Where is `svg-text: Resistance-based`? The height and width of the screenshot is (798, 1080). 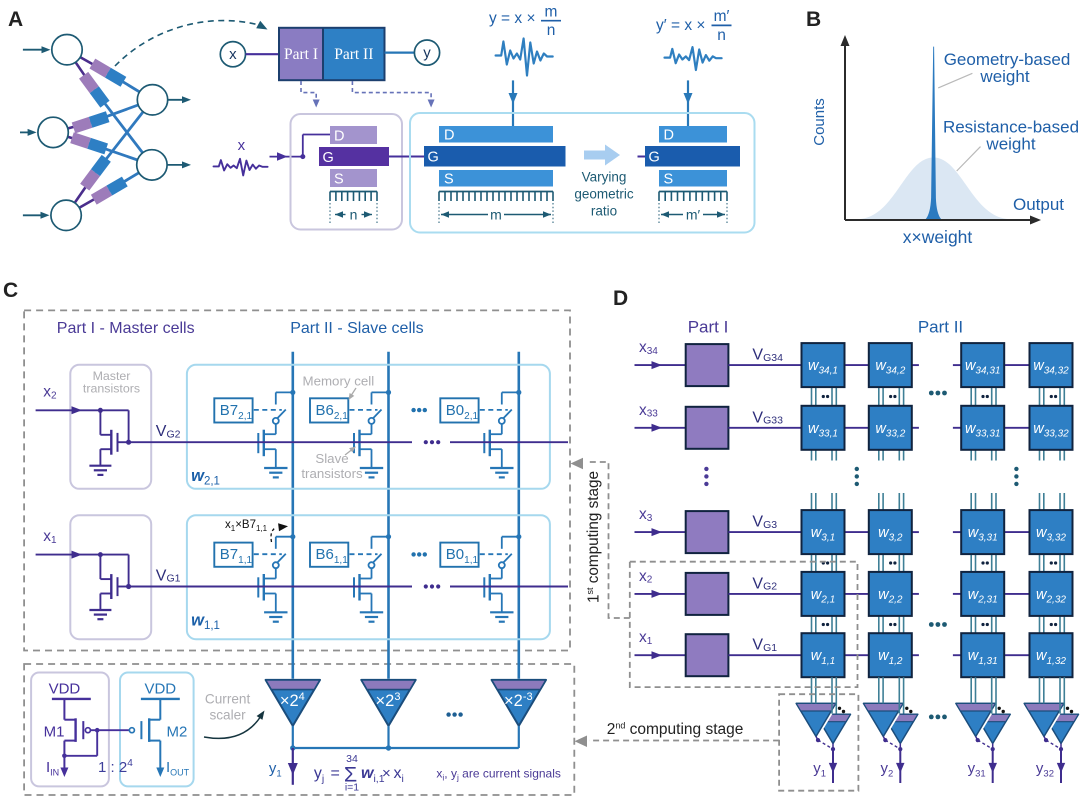
svg-text: Resistance-based is located at coordinates (1011, 127).